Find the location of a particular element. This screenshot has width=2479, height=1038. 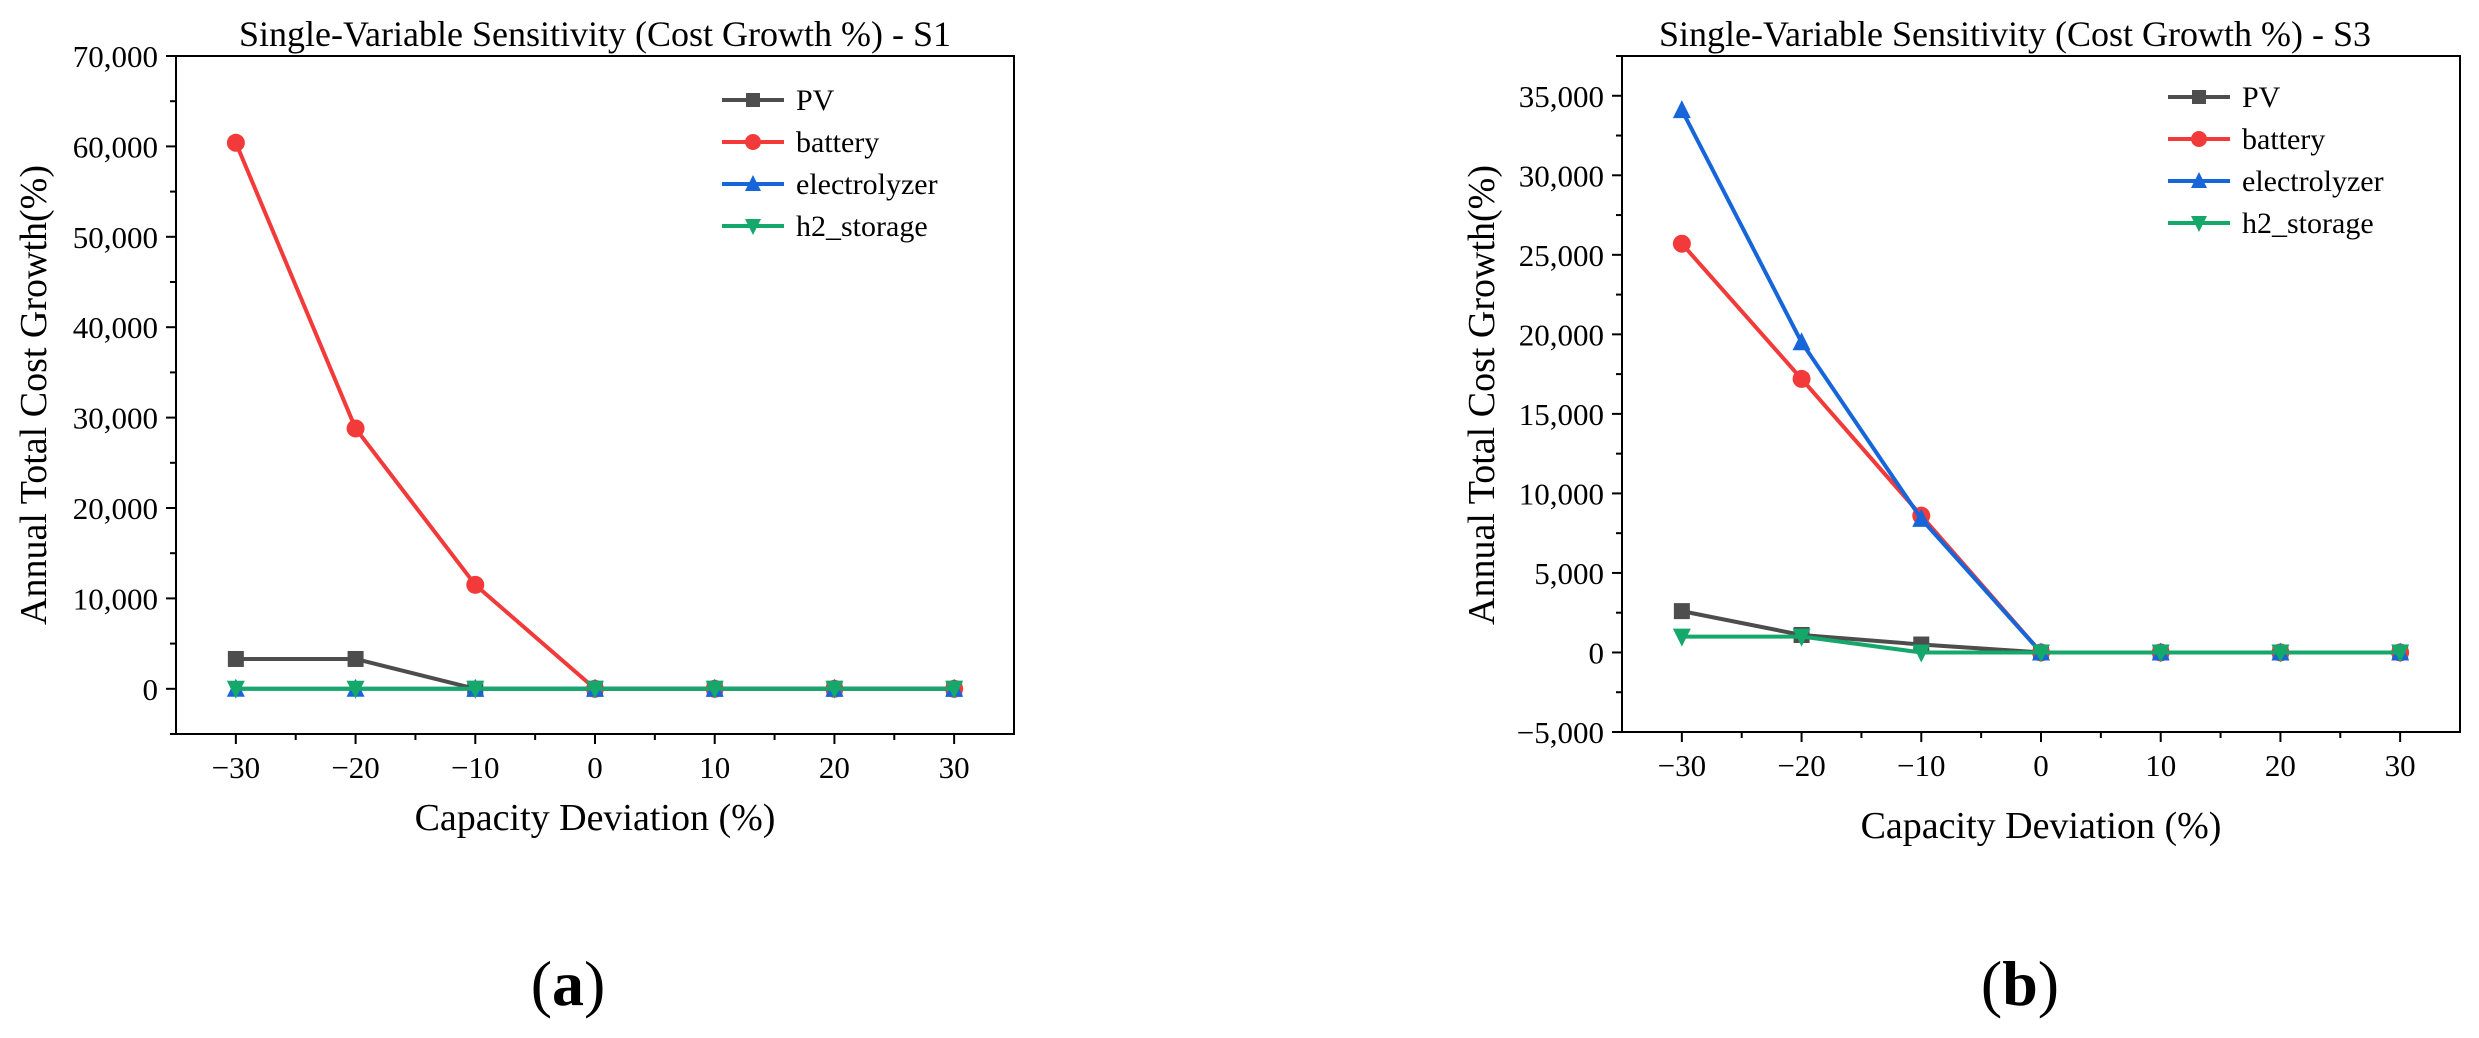

y-tick-label: 15,000 is located at coordinates (1561, 414).